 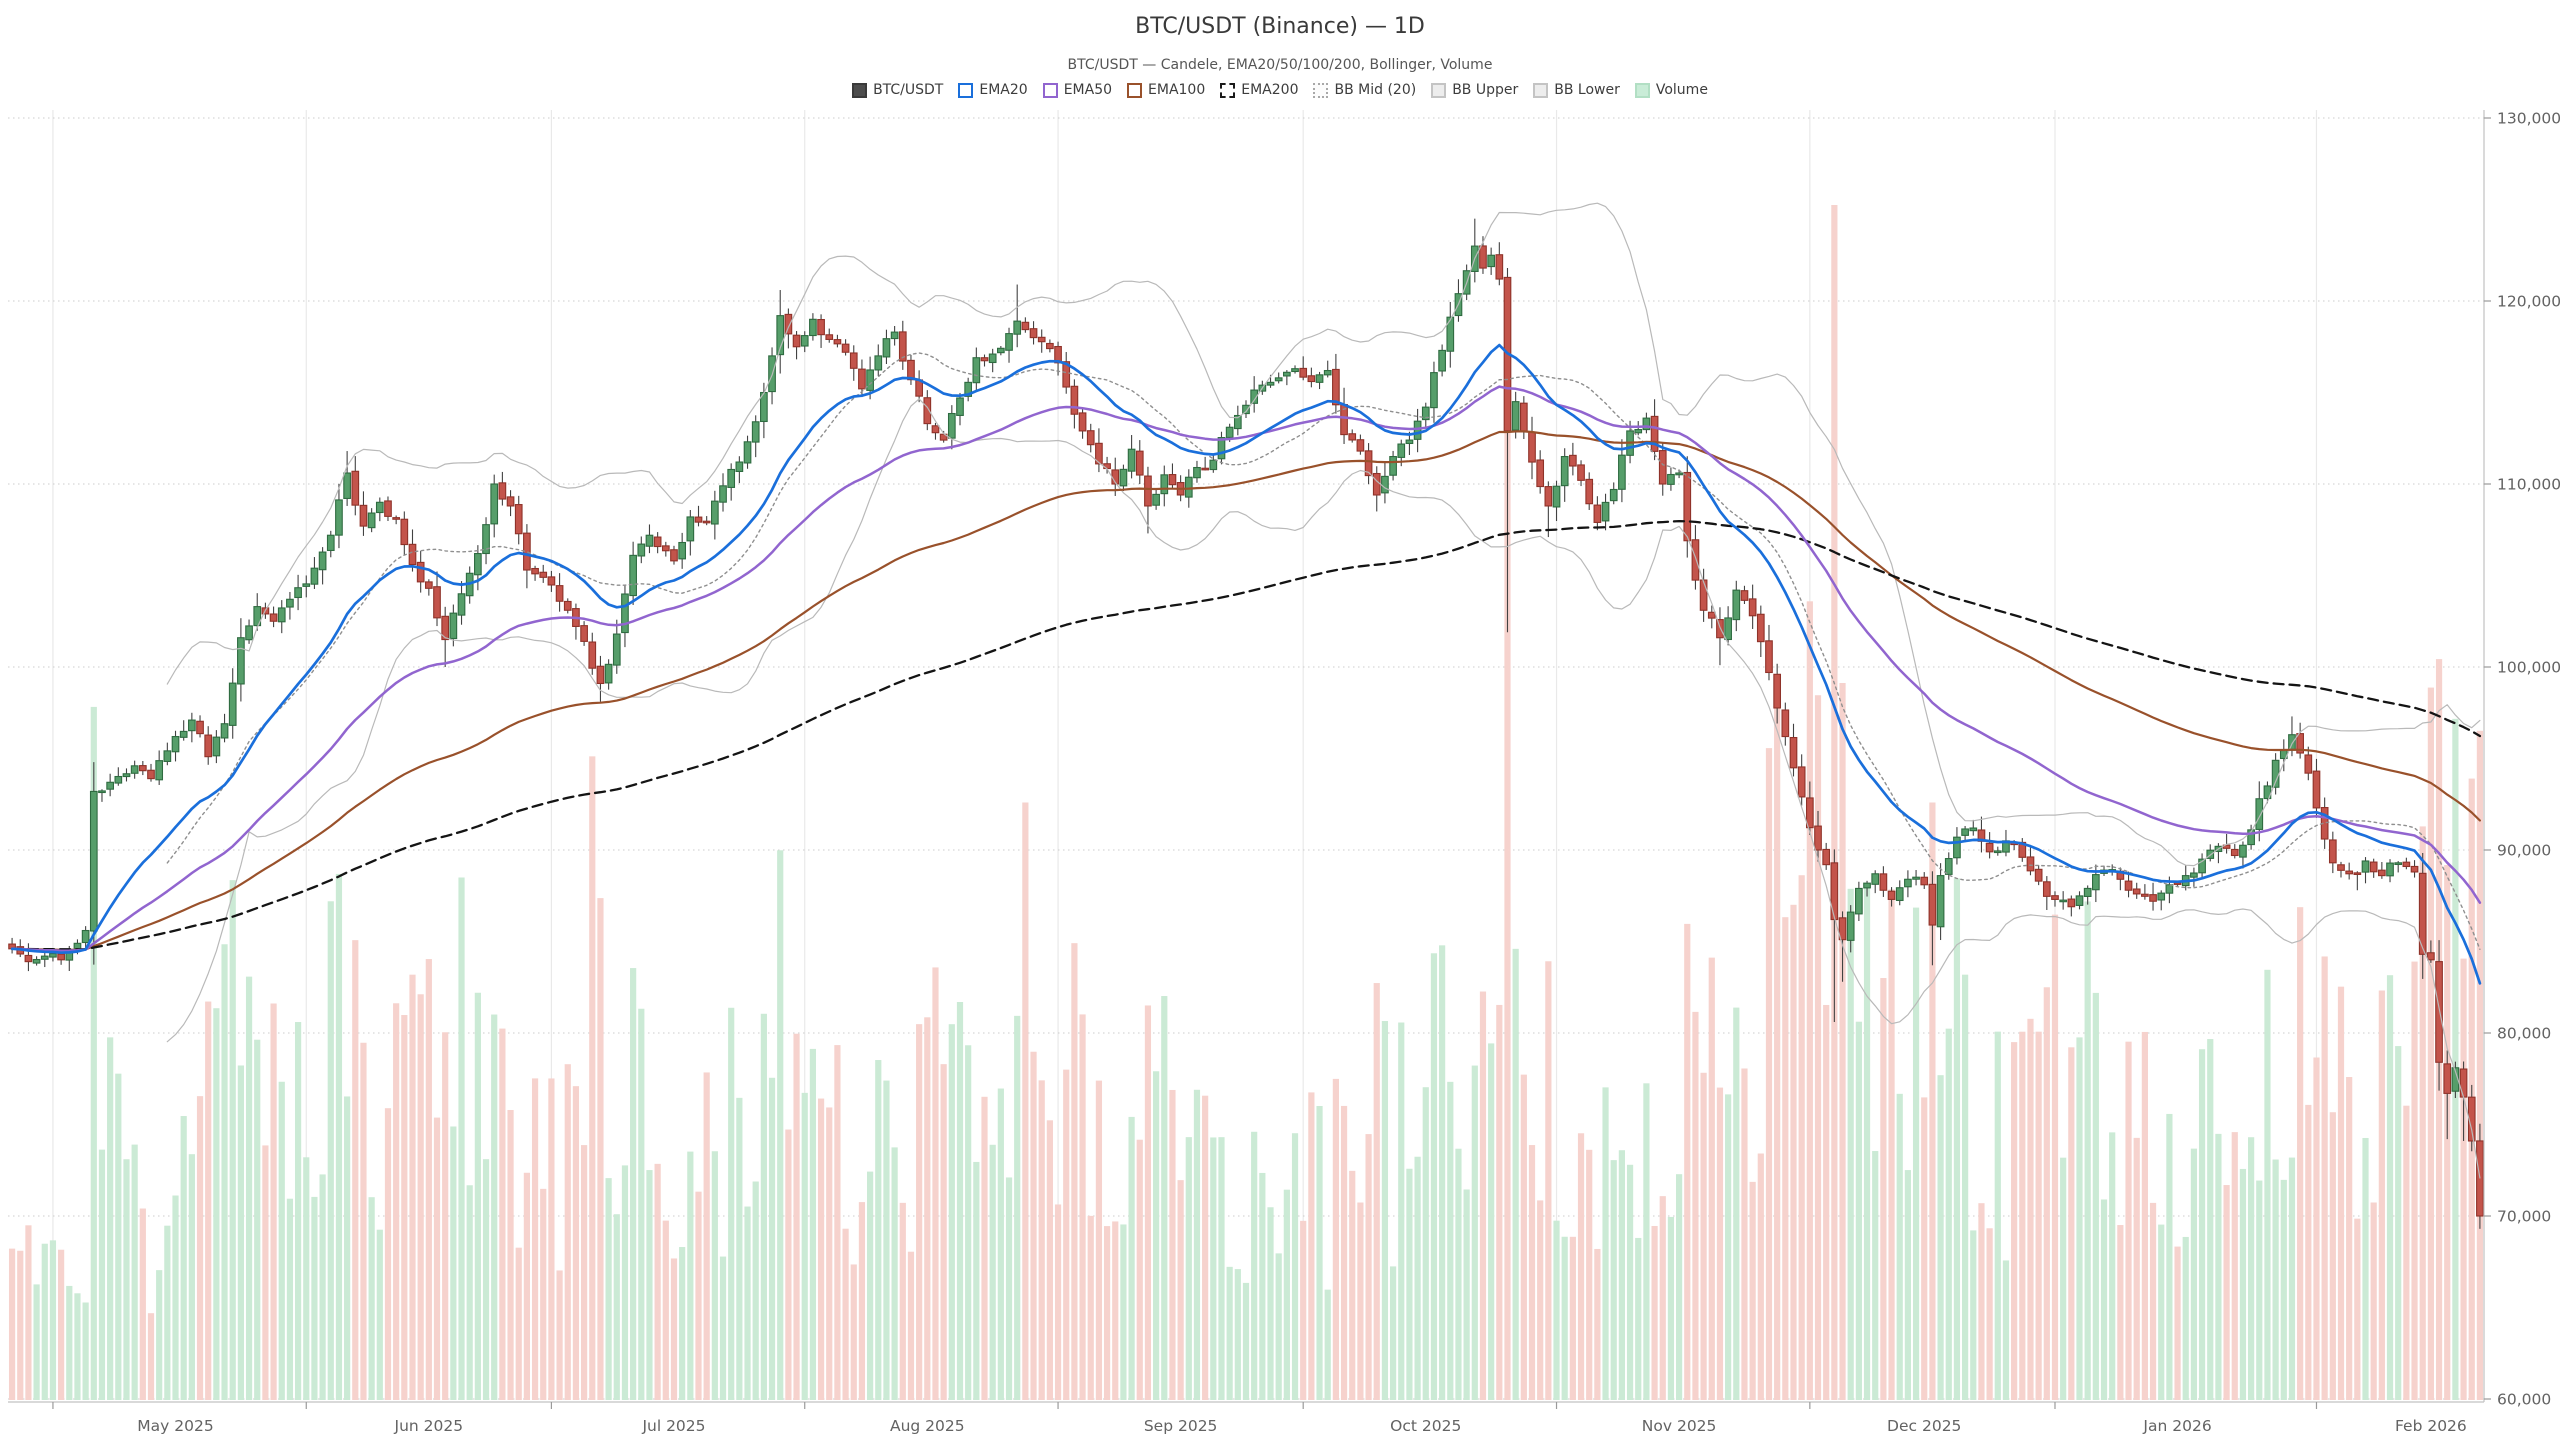 I want to click on y-axis-tick-label: 70,000, so click(x=2524, y=1217).